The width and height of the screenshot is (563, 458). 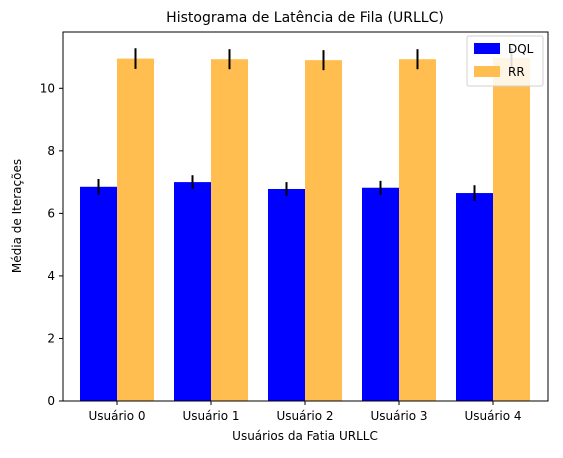 I want to click on x-tick-label-4: Usuário 4, so click(x=492, y=416).